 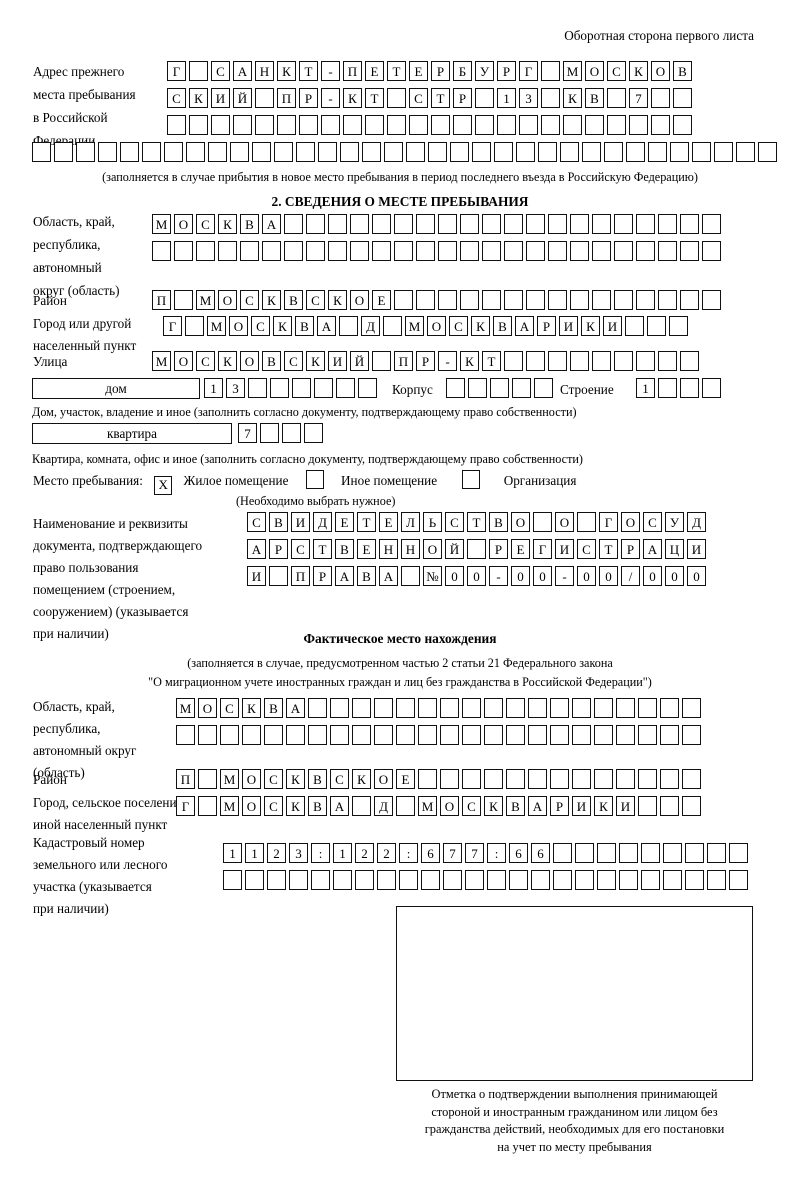 What do you see at coordinates (496, 853) in the screenshot?
I see `char-cell: :` at bounding box center [496, 853].